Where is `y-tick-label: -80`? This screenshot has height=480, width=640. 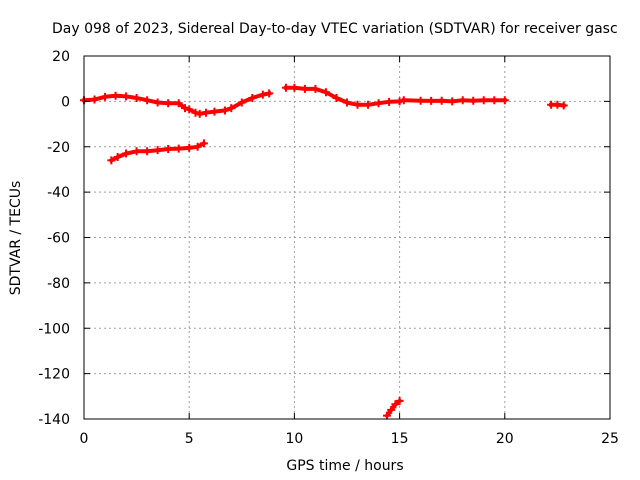
y-tick-label: -80 is located at coordinates (58, 284).